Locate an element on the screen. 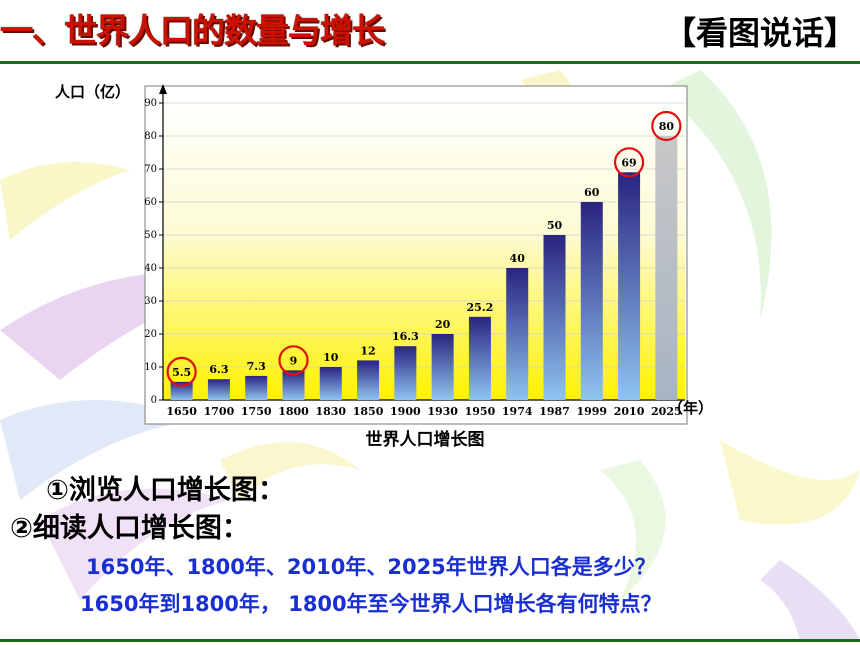 This screenshot has height=645, width=860. y-tick-label: 20 is located at coordinates (150, 334).